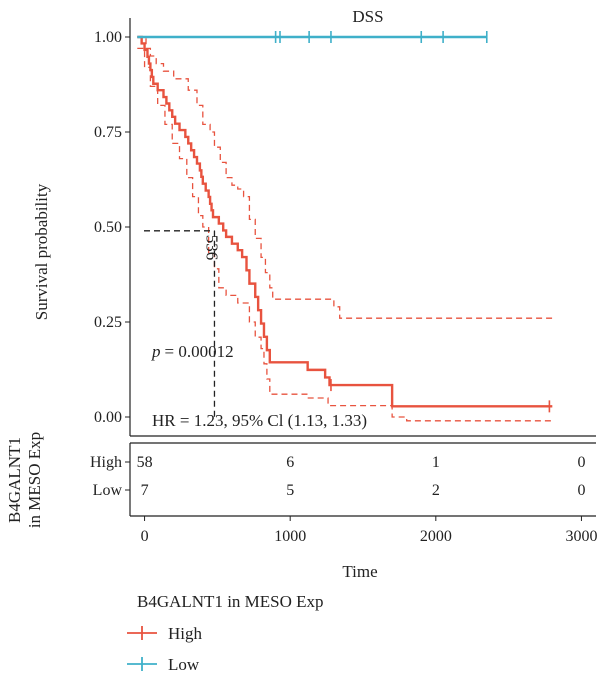  I want to click on p-value-annotation: p = 0.00012, so click(192, 351).